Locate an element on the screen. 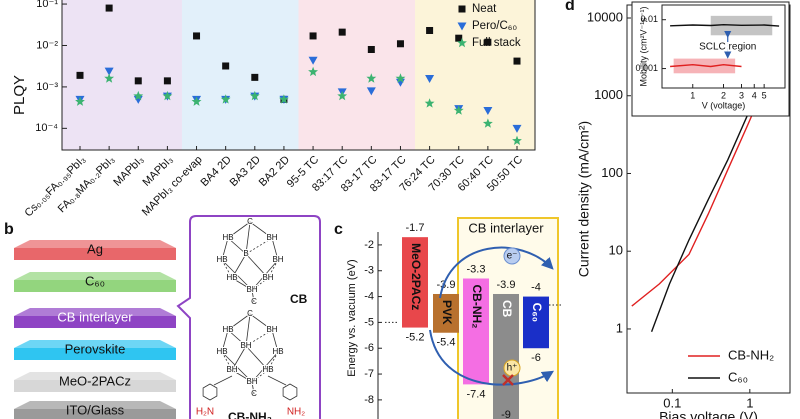 Image resolution: width=800 pixels, height=419 pixels. hole-label: h⁺ is located at coordinates (512, 368).